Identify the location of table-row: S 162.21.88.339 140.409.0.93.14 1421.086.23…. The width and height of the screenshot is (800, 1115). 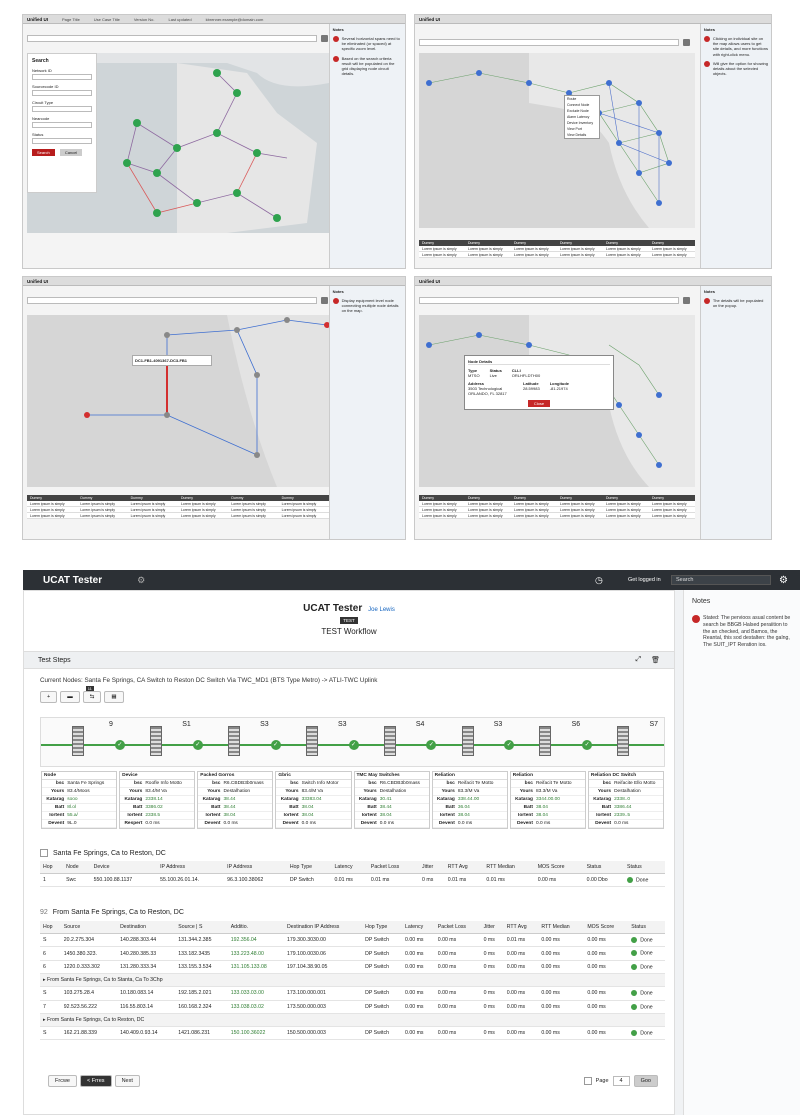
(352, 1033).